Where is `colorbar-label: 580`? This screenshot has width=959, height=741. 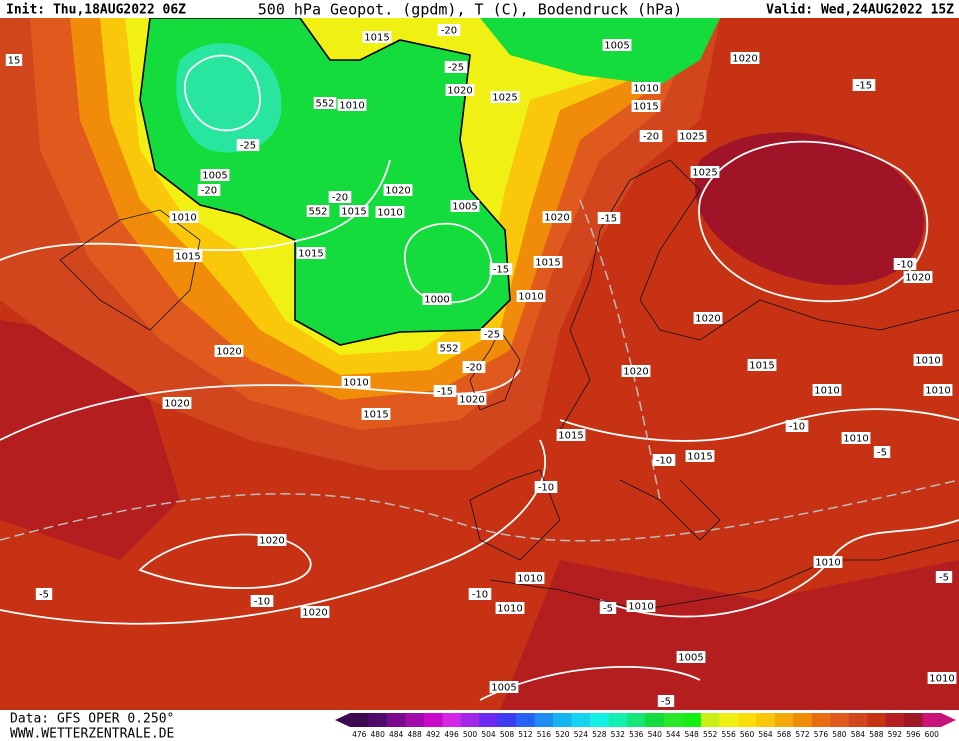 colorbar-label: 580 is located at coordinates (839, 734).